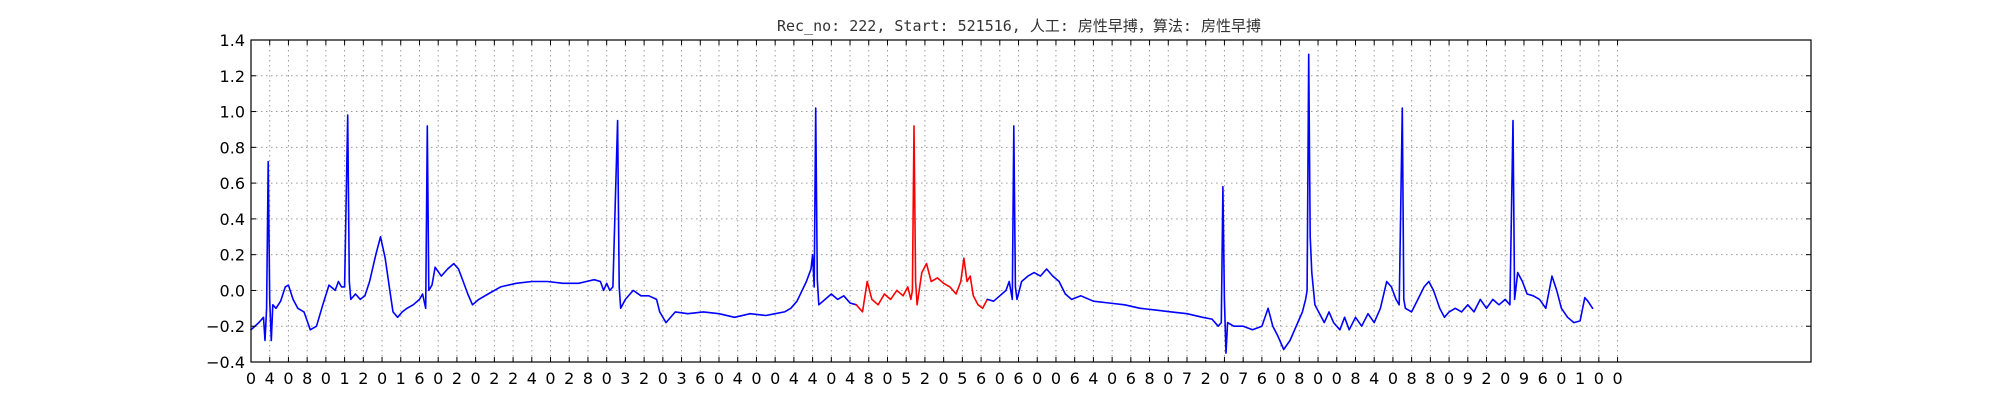  Describe the element at coordinates (232, 255) in the screenshot. I see `y-tick-label: 0.2` at that location.